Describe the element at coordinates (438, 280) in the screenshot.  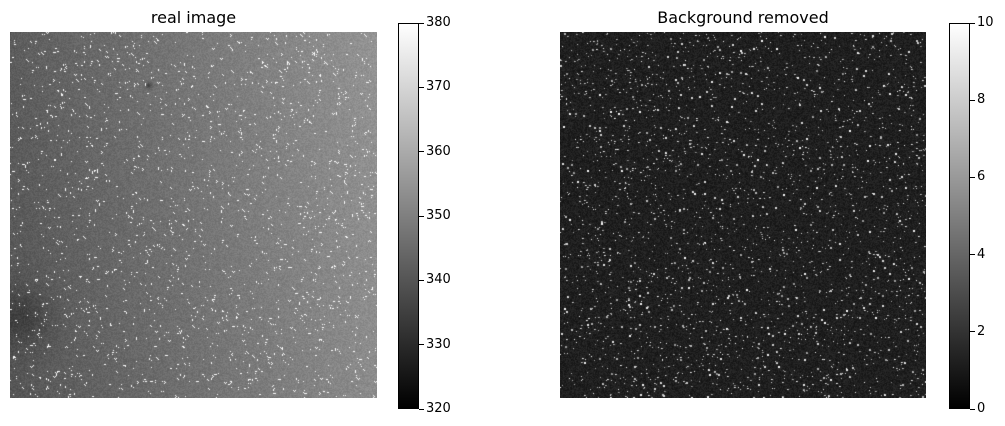
I see `colorbar-tick-label: 340` at that location.